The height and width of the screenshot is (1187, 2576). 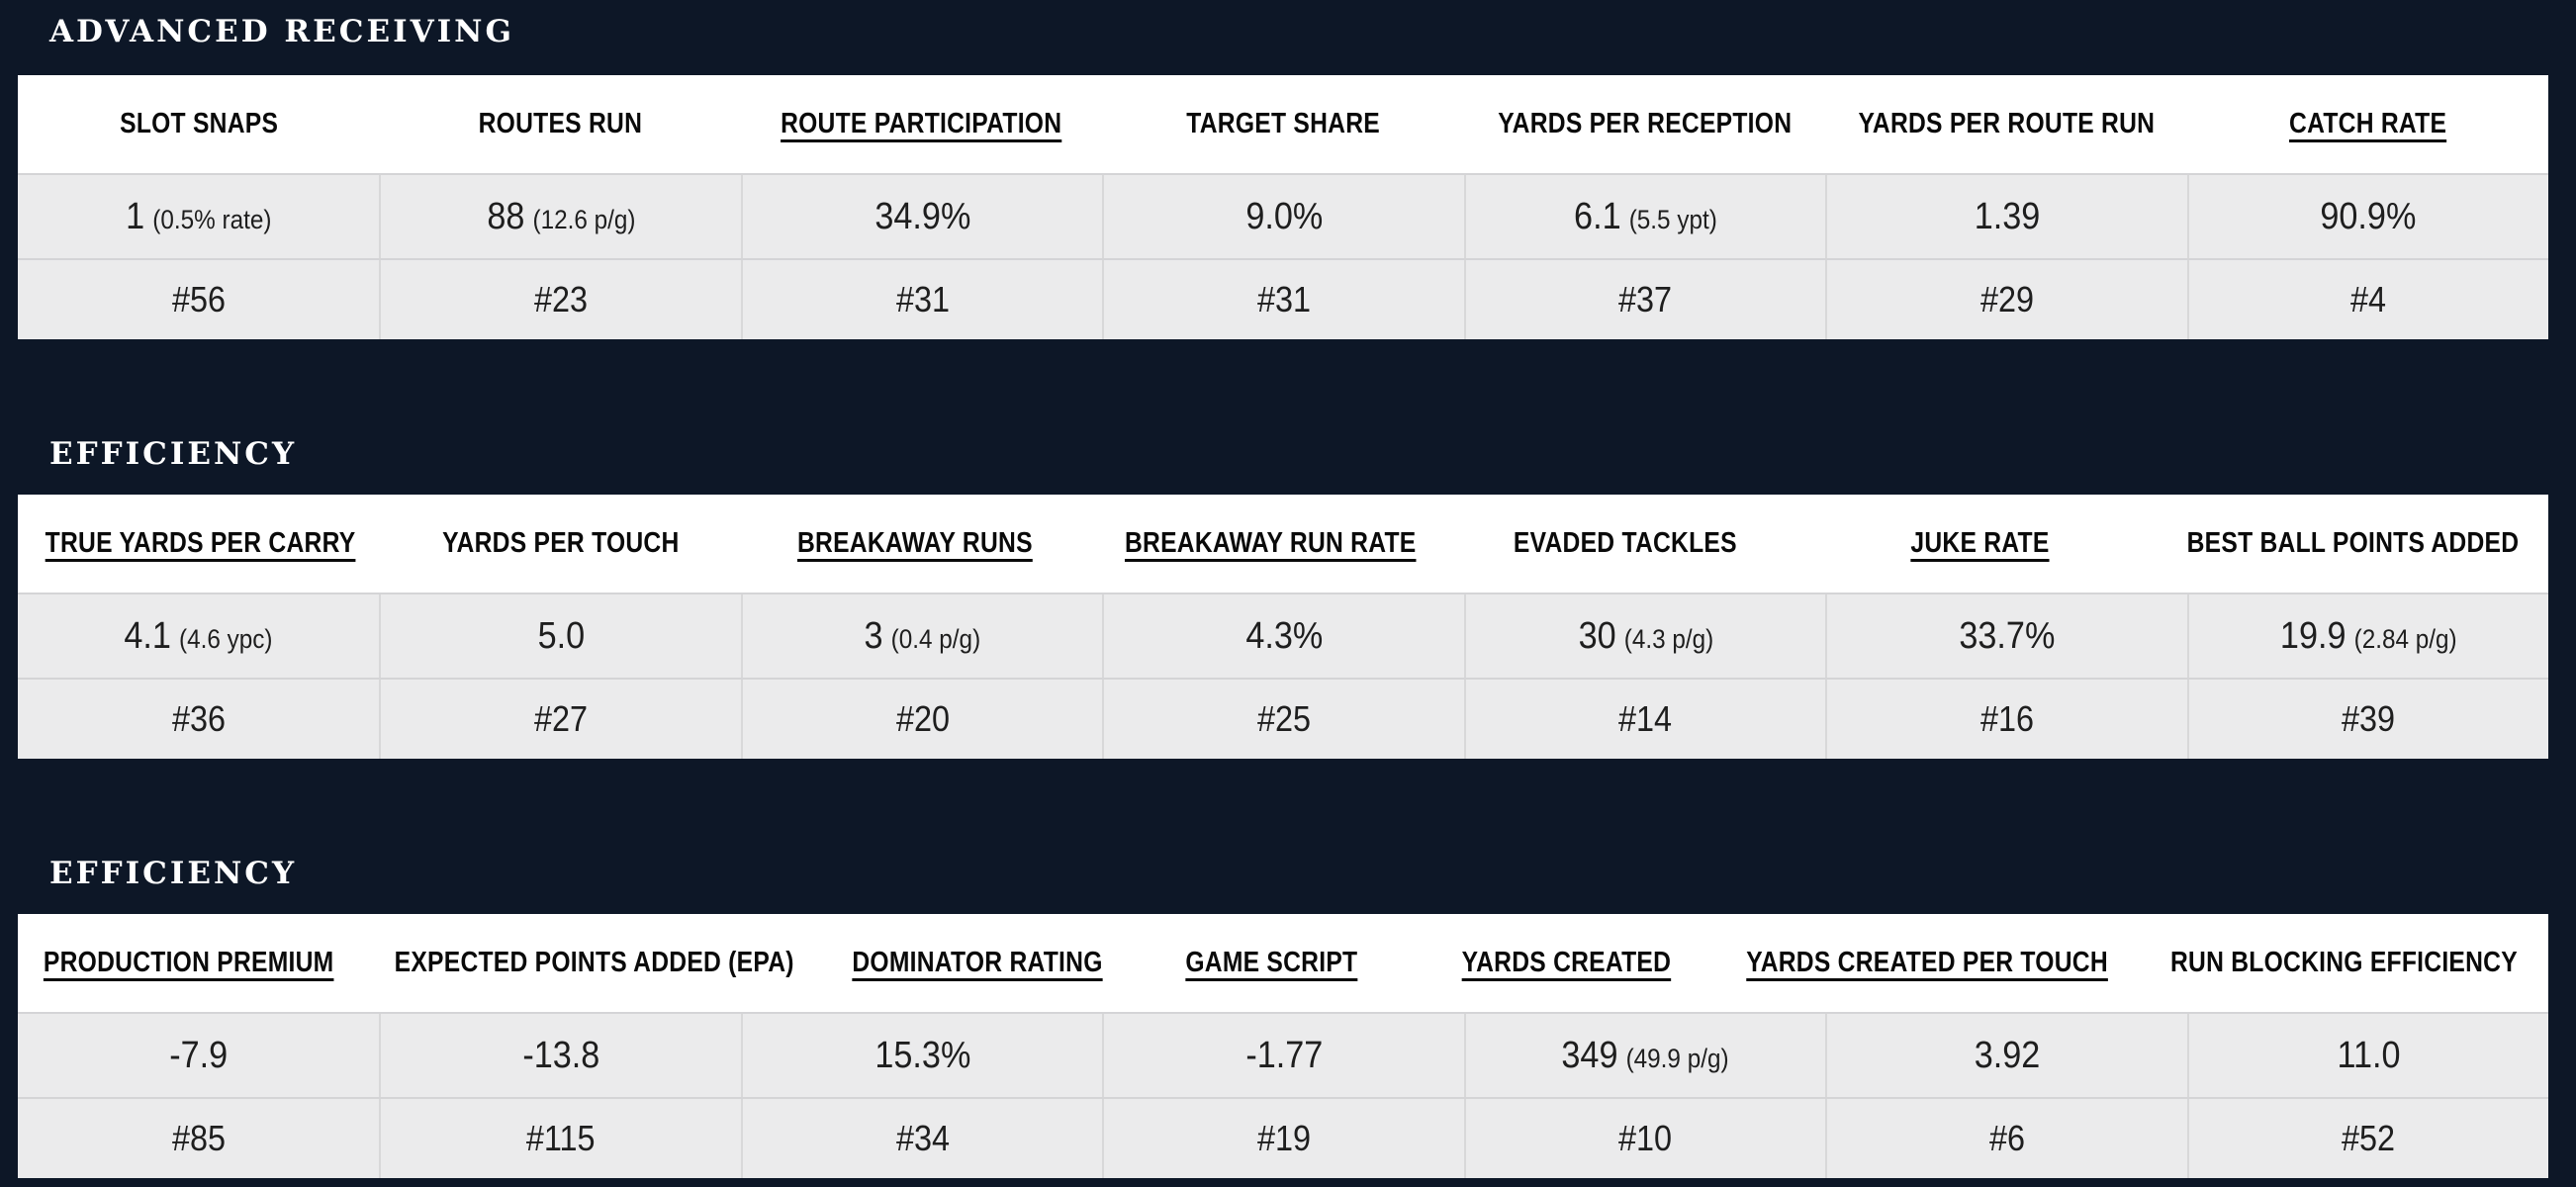 I want to click on column-header-link: GAME SCRIPT, so click(x=1271, y=962).